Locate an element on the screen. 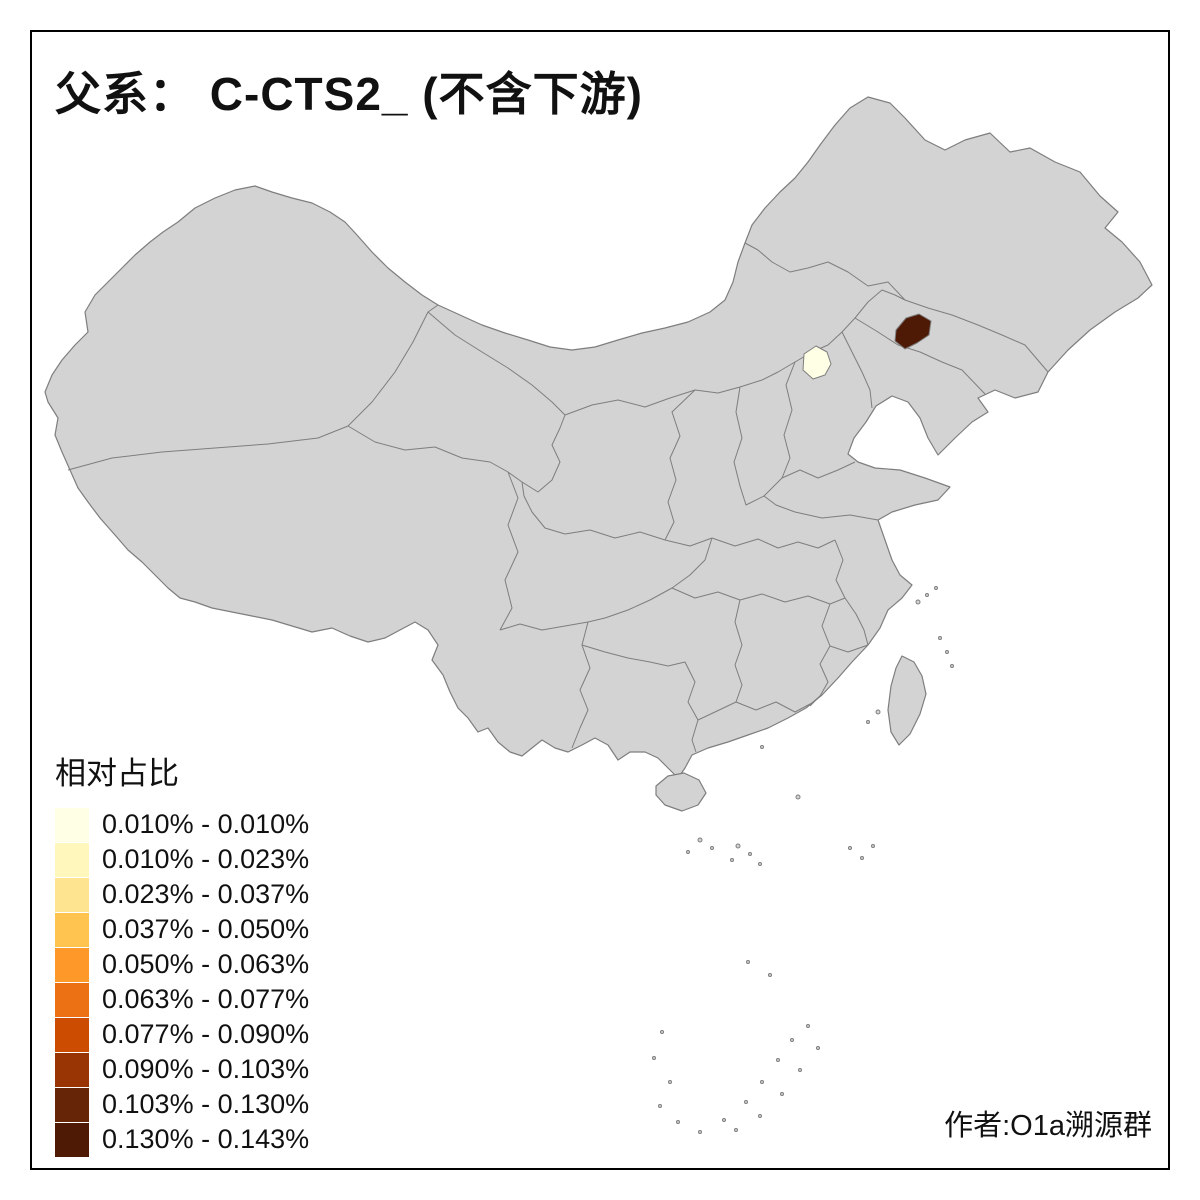 The image size is (1200, 1200). legend-item: 0.010% - 0.010% is located at coordinates (182, 824).